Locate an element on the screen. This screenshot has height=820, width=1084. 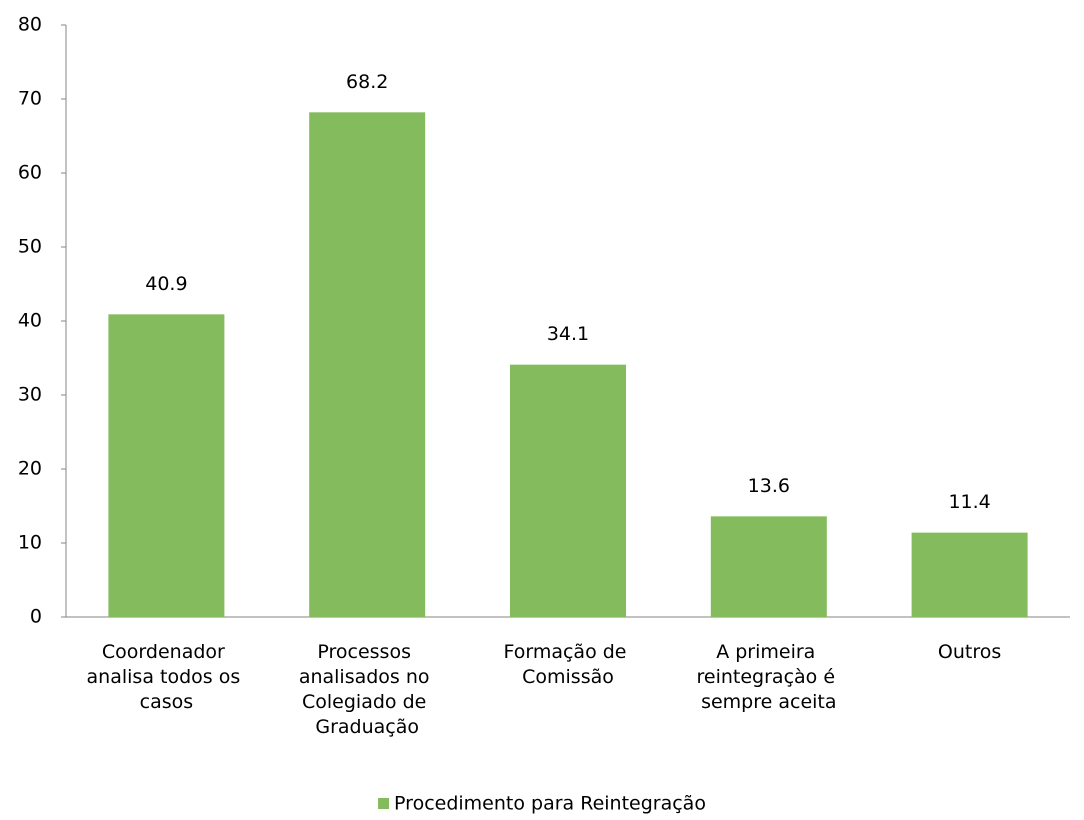
legend-swatch is located at coordinates (384, 803).